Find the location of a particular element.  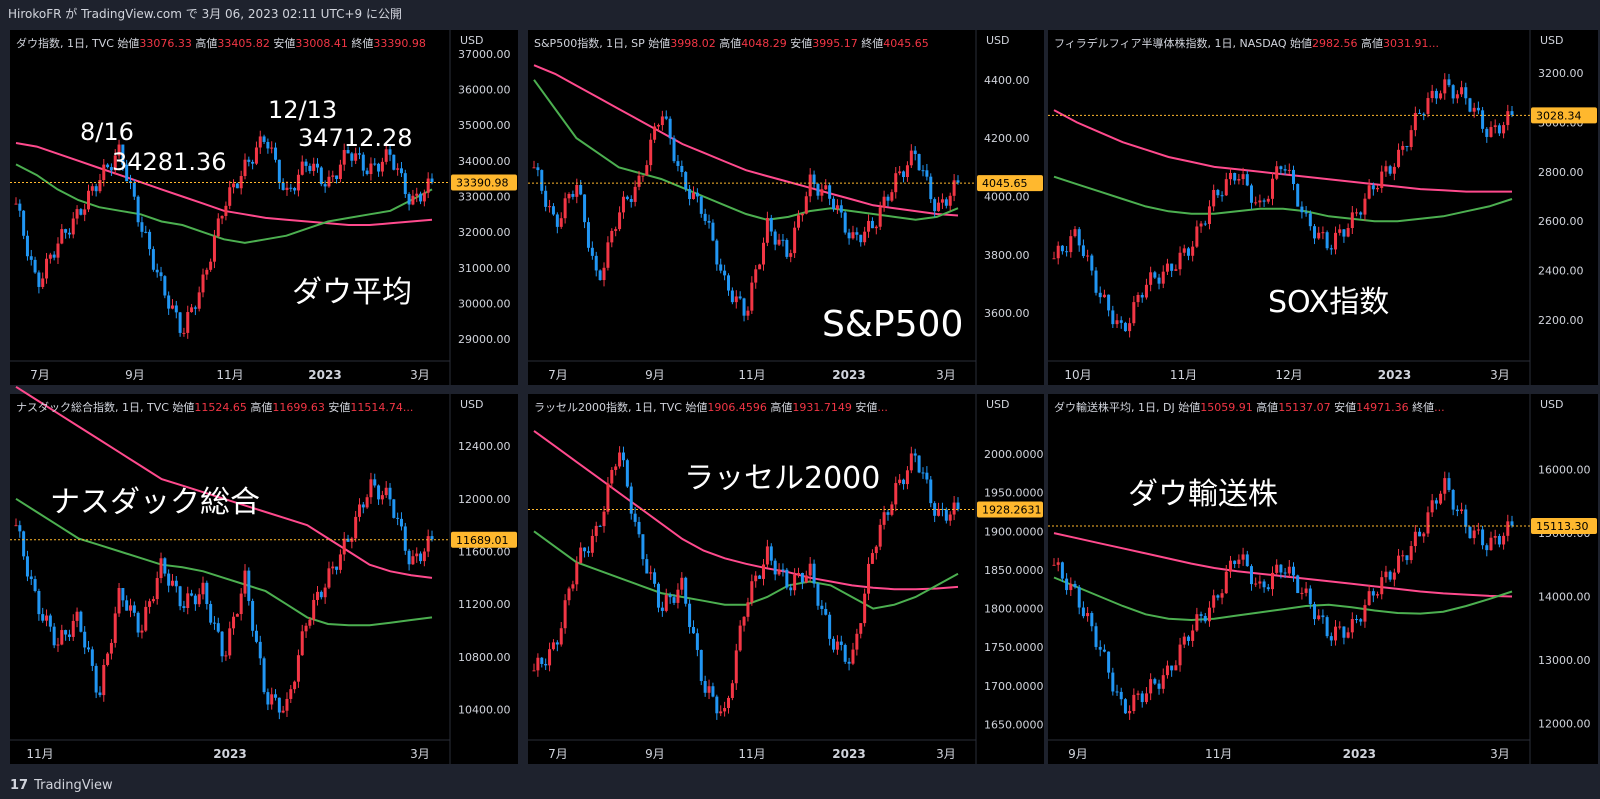

y-tick-label: 29000.00 is located at coordinates (484, 339).